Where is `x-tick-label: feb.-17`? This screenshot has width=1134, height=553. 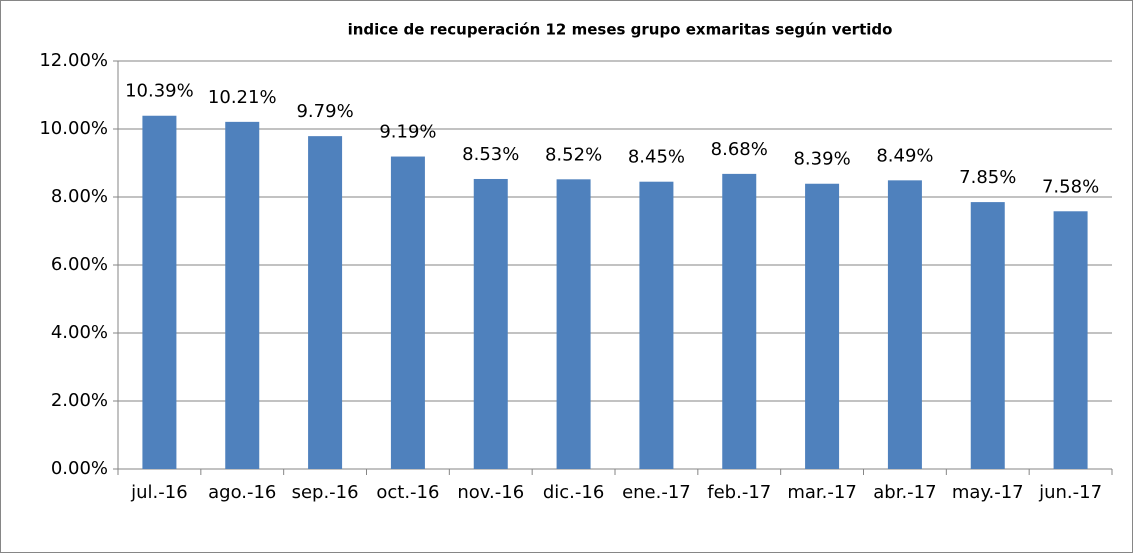
x-tick-label: feb.-17 is located at coordinates (739, 492).